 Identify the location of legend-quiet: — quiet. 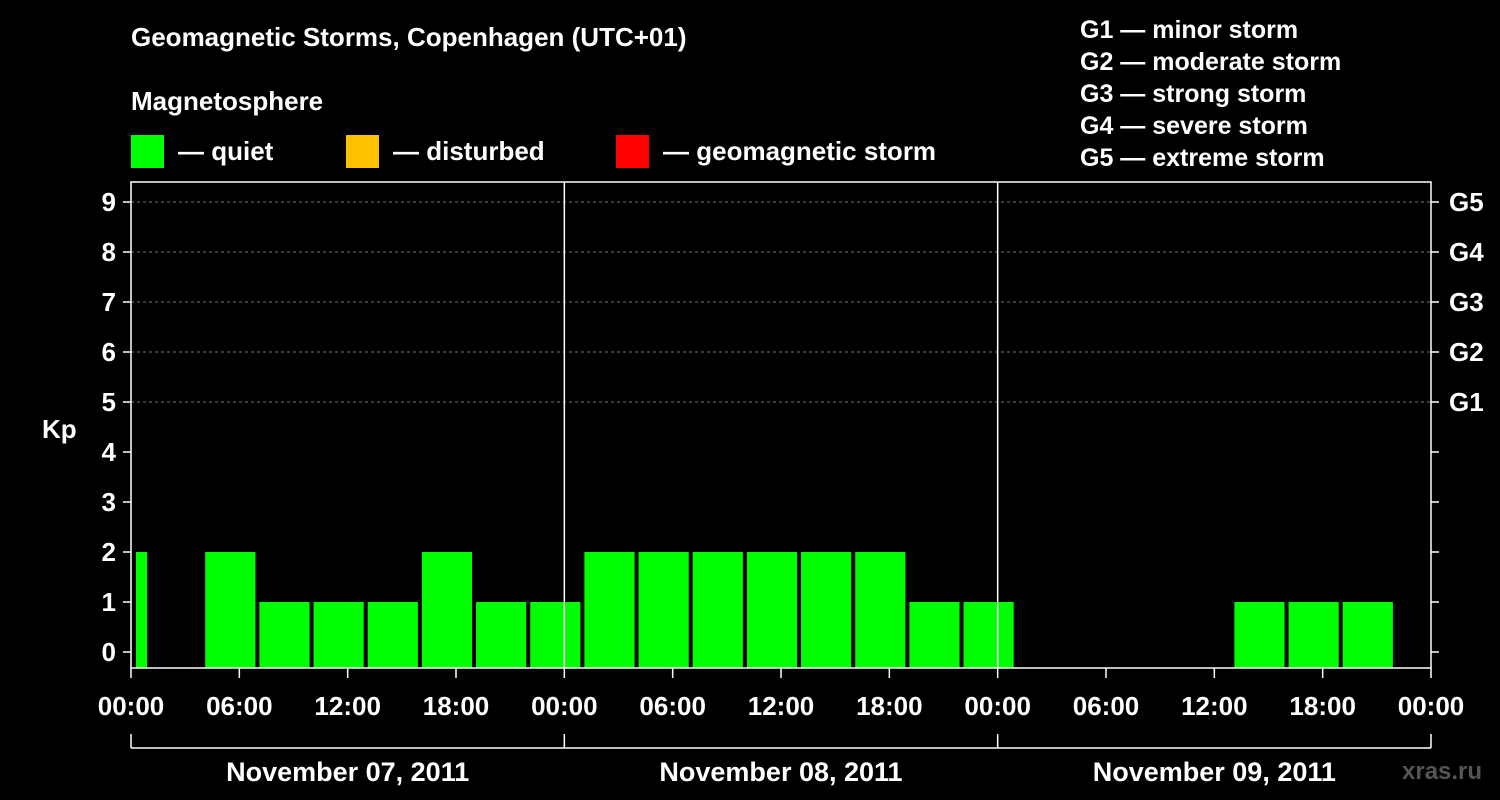
(202, 151).